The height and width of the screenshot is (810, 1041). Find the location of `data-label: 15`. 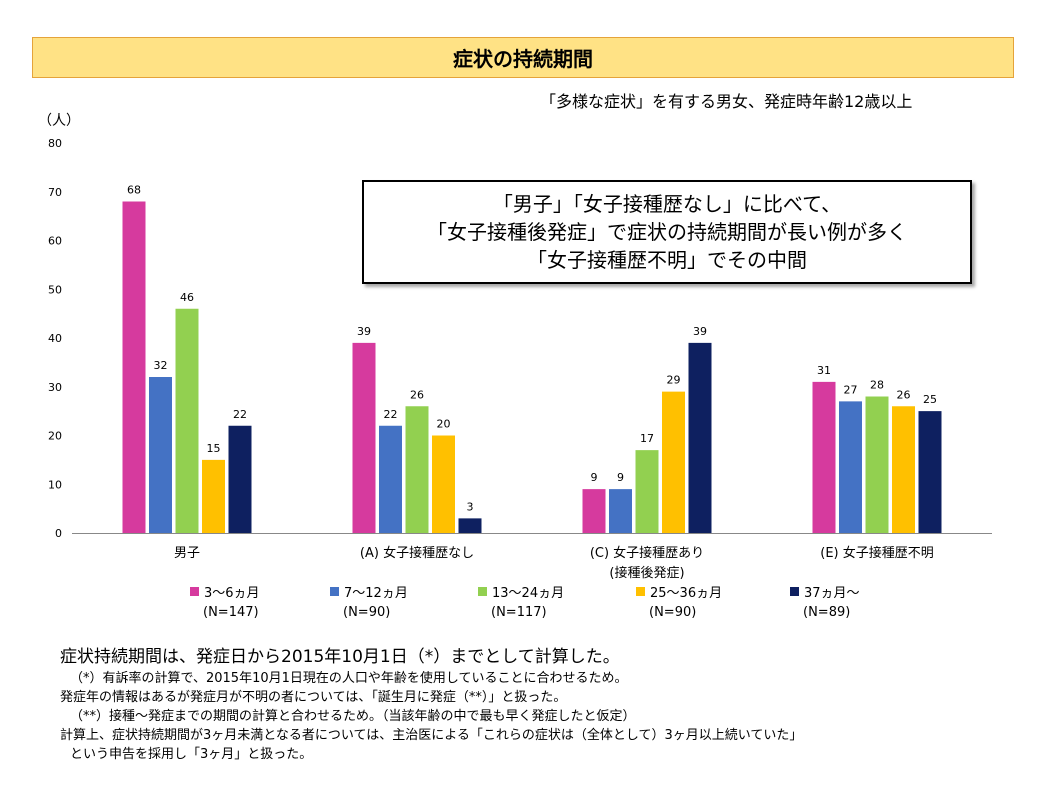

data-label: 15 is located at coordinates (214, 448).